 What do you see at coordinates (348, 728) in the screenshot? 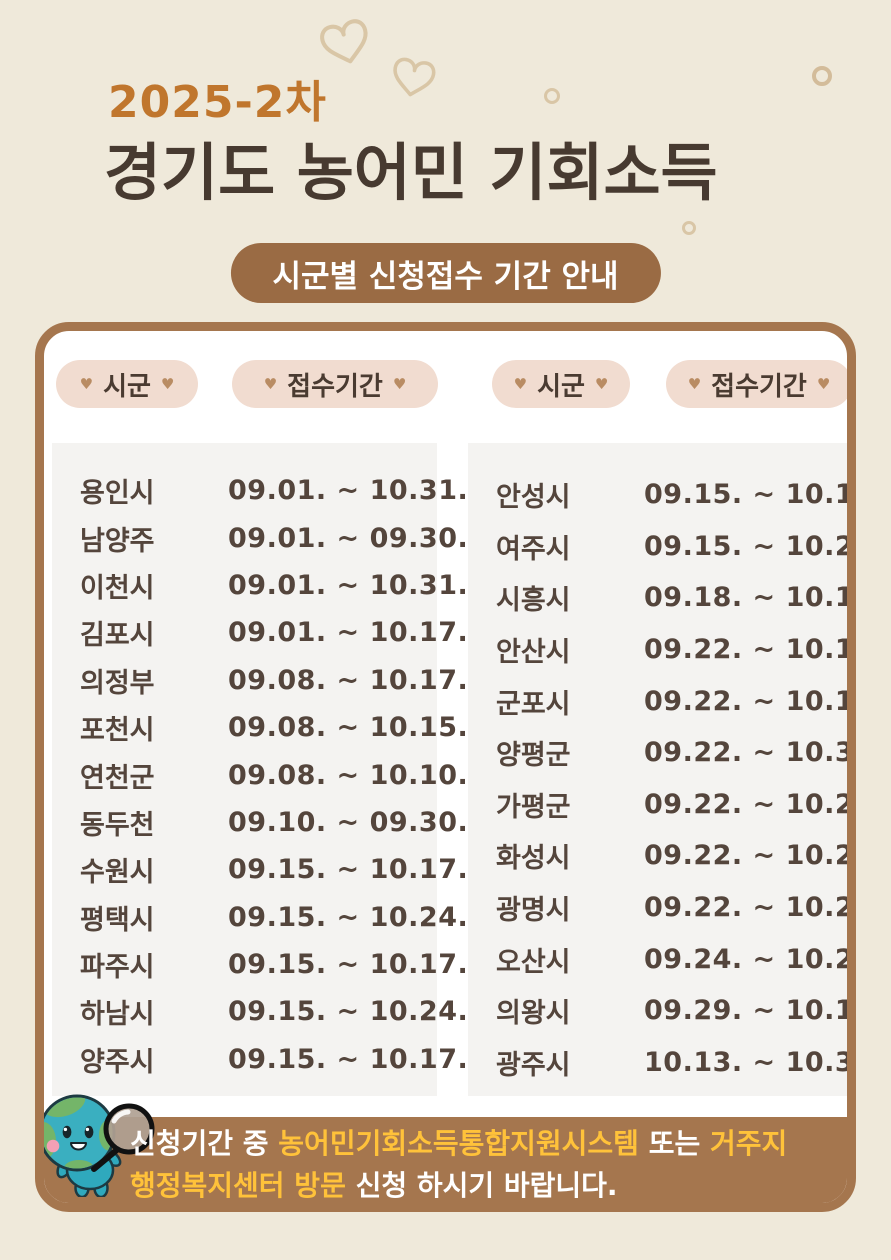
I see `application-period: 09.08. ~ 10.15.` at bounding box center [348, 728].